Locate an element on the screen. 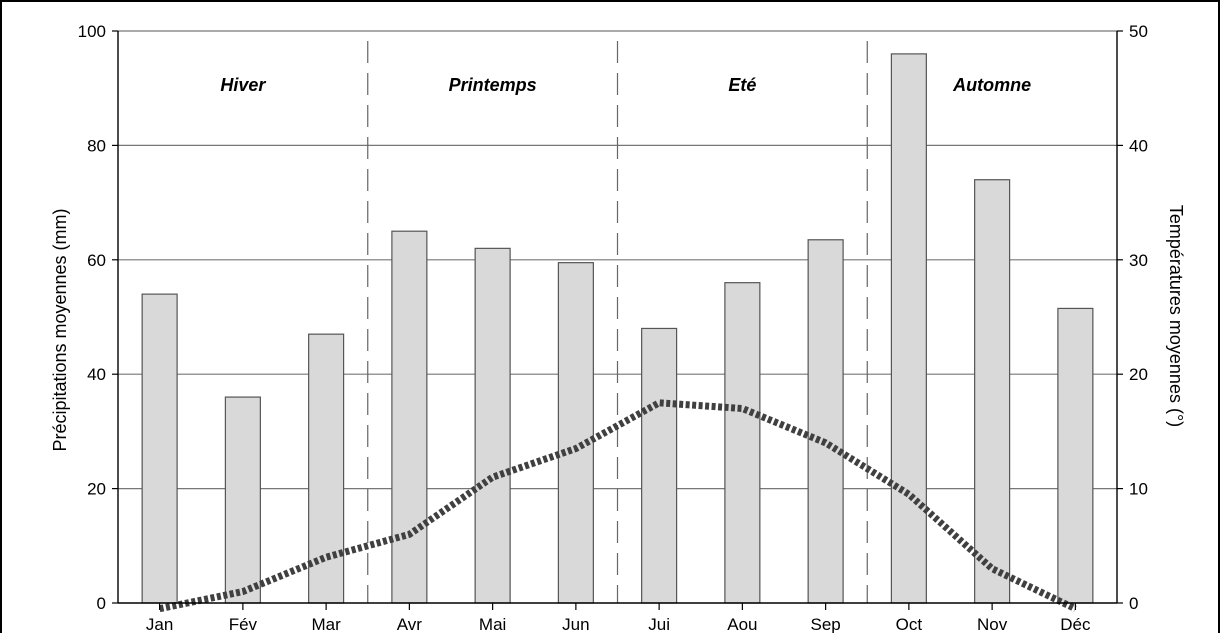  x-tick-label: Déc is located at coordinates (1075, 624).